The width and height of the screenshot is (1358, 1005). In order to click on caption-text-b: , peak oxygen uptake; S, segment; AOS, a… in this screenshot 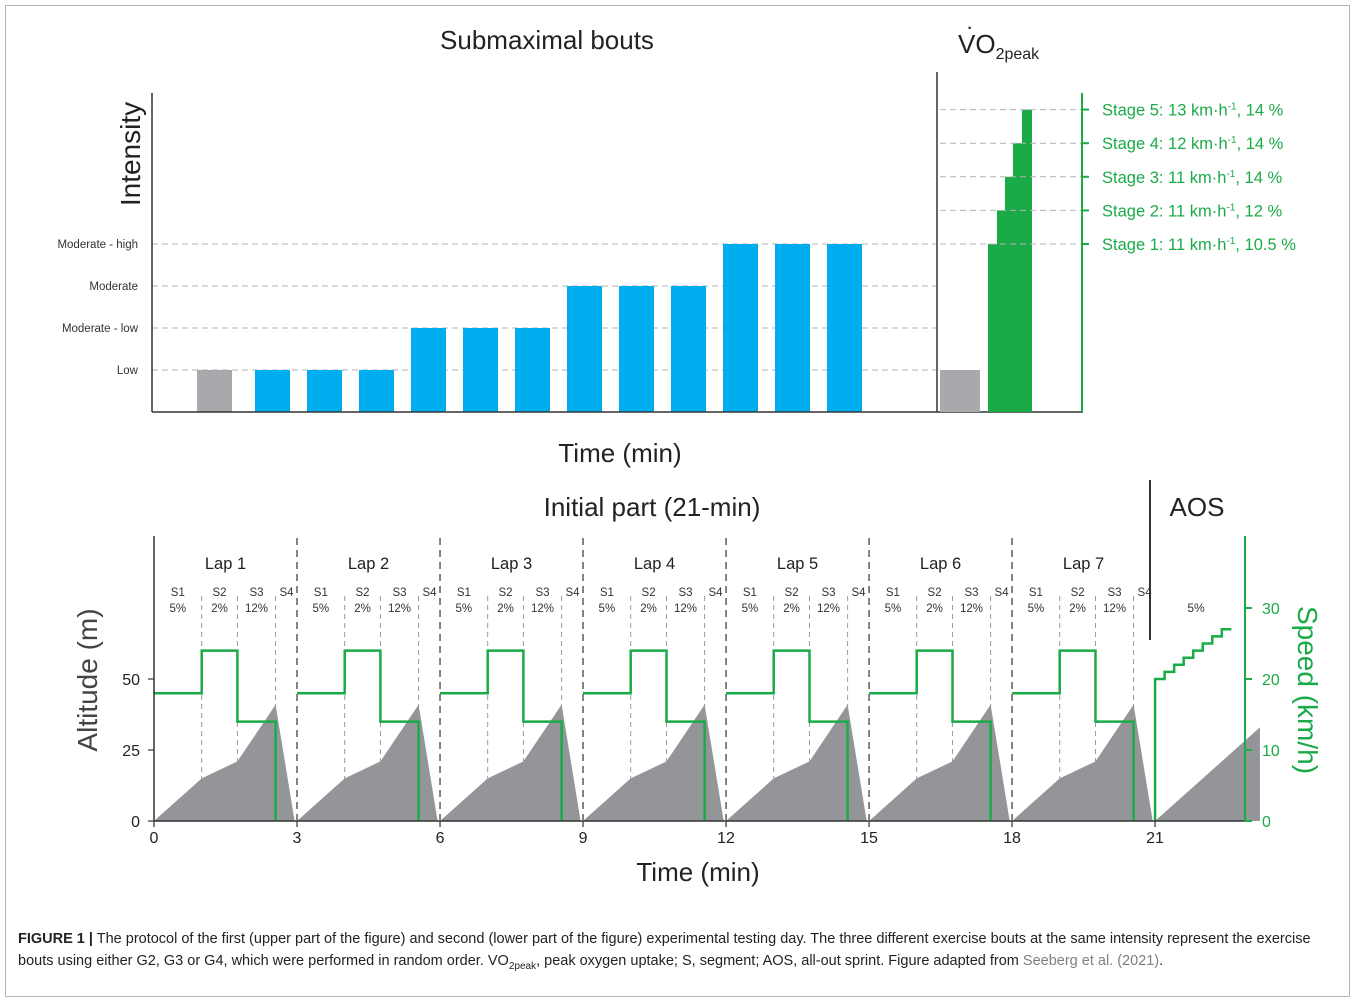, I will do `click(779, 961)`.